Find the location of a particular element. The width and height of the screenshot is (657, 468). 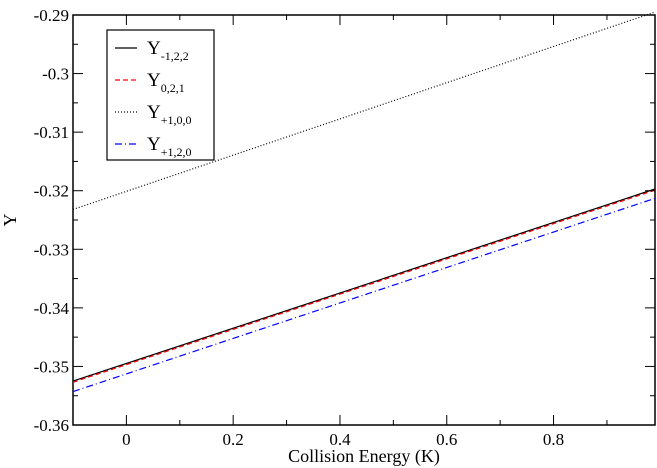

legend: Y-1,2,2 Y0,2,1 Y+1,0,0 Y+1,2,0 is located at coordinates (160, 95).